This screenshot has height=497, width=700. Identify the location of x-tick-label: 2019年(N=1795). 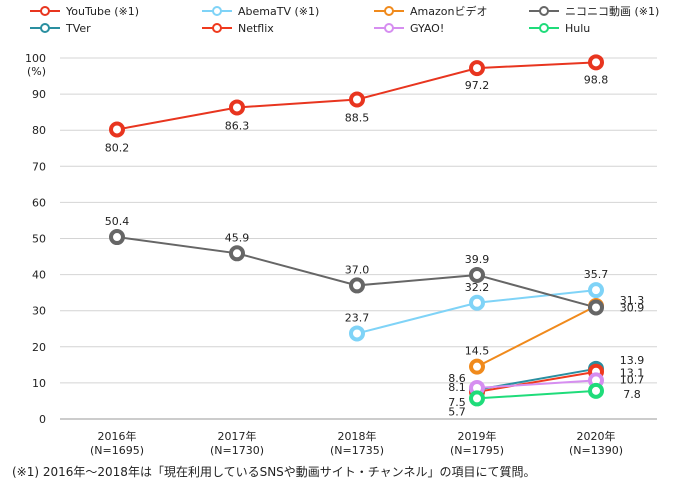
(477, 443).